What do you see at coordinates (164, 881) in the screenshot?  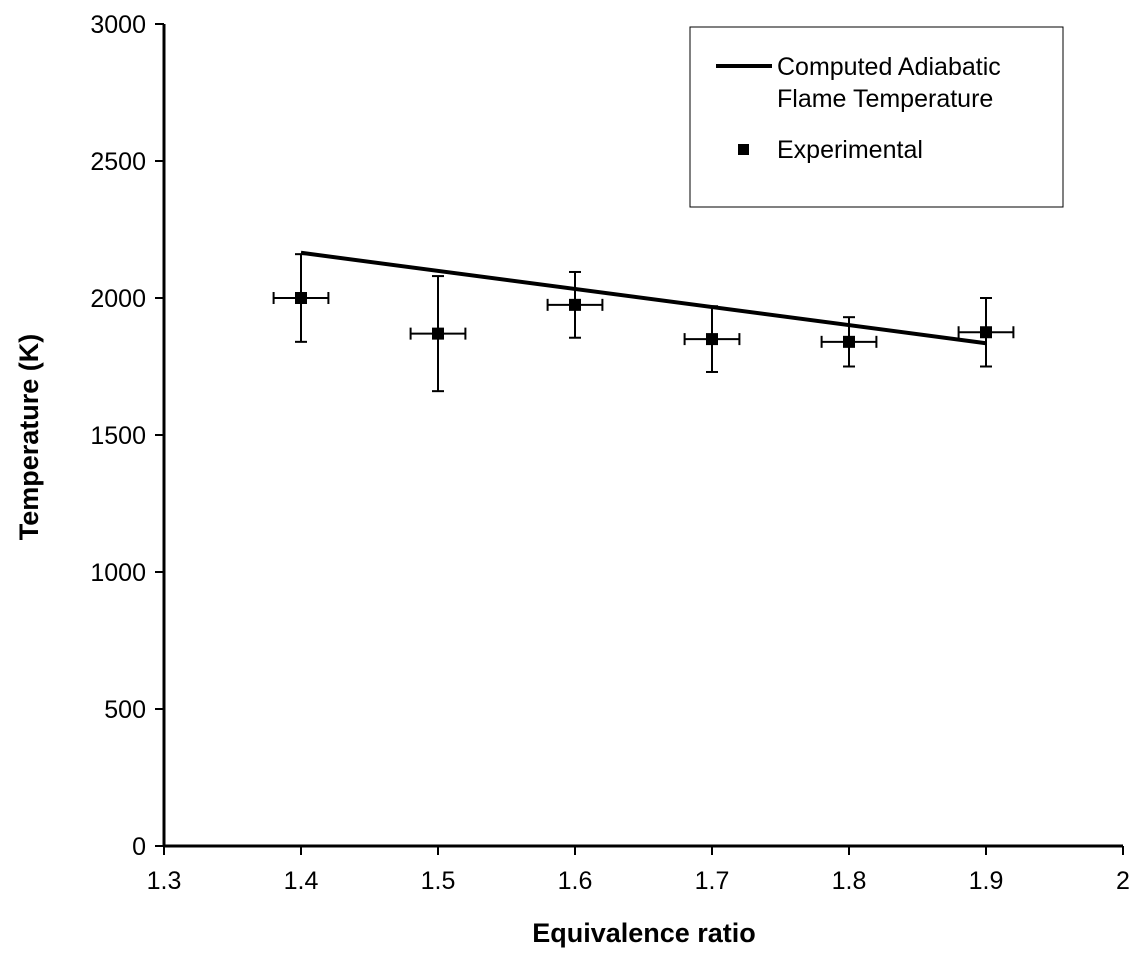 I see `x-tick-label: 1.3` at bounding box center [164, 881].